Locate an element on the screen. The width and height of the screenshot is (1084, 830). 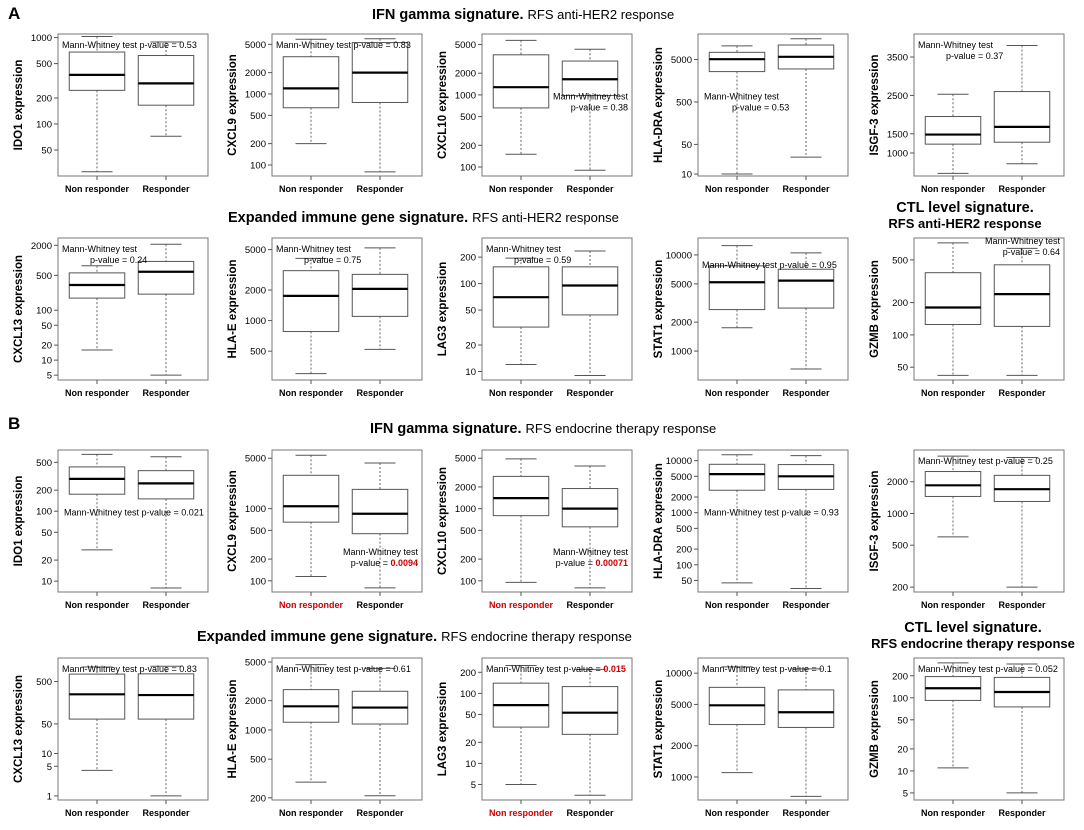
pvalue-annotation-line2: p-value = 0.37 is located at coordinates (974, 56).